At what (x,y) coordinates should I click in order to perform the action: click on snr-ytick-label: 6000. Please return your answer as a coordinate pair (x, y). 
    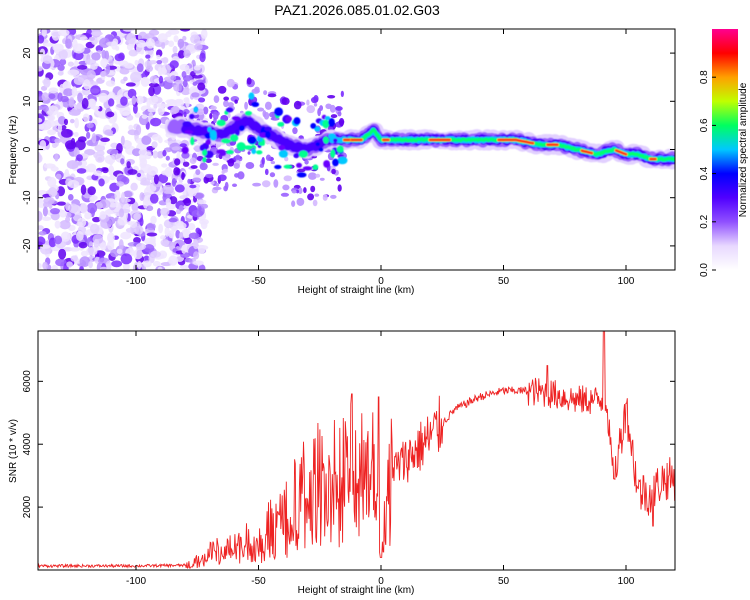
    Looking at the image, I should click on (27, 381).